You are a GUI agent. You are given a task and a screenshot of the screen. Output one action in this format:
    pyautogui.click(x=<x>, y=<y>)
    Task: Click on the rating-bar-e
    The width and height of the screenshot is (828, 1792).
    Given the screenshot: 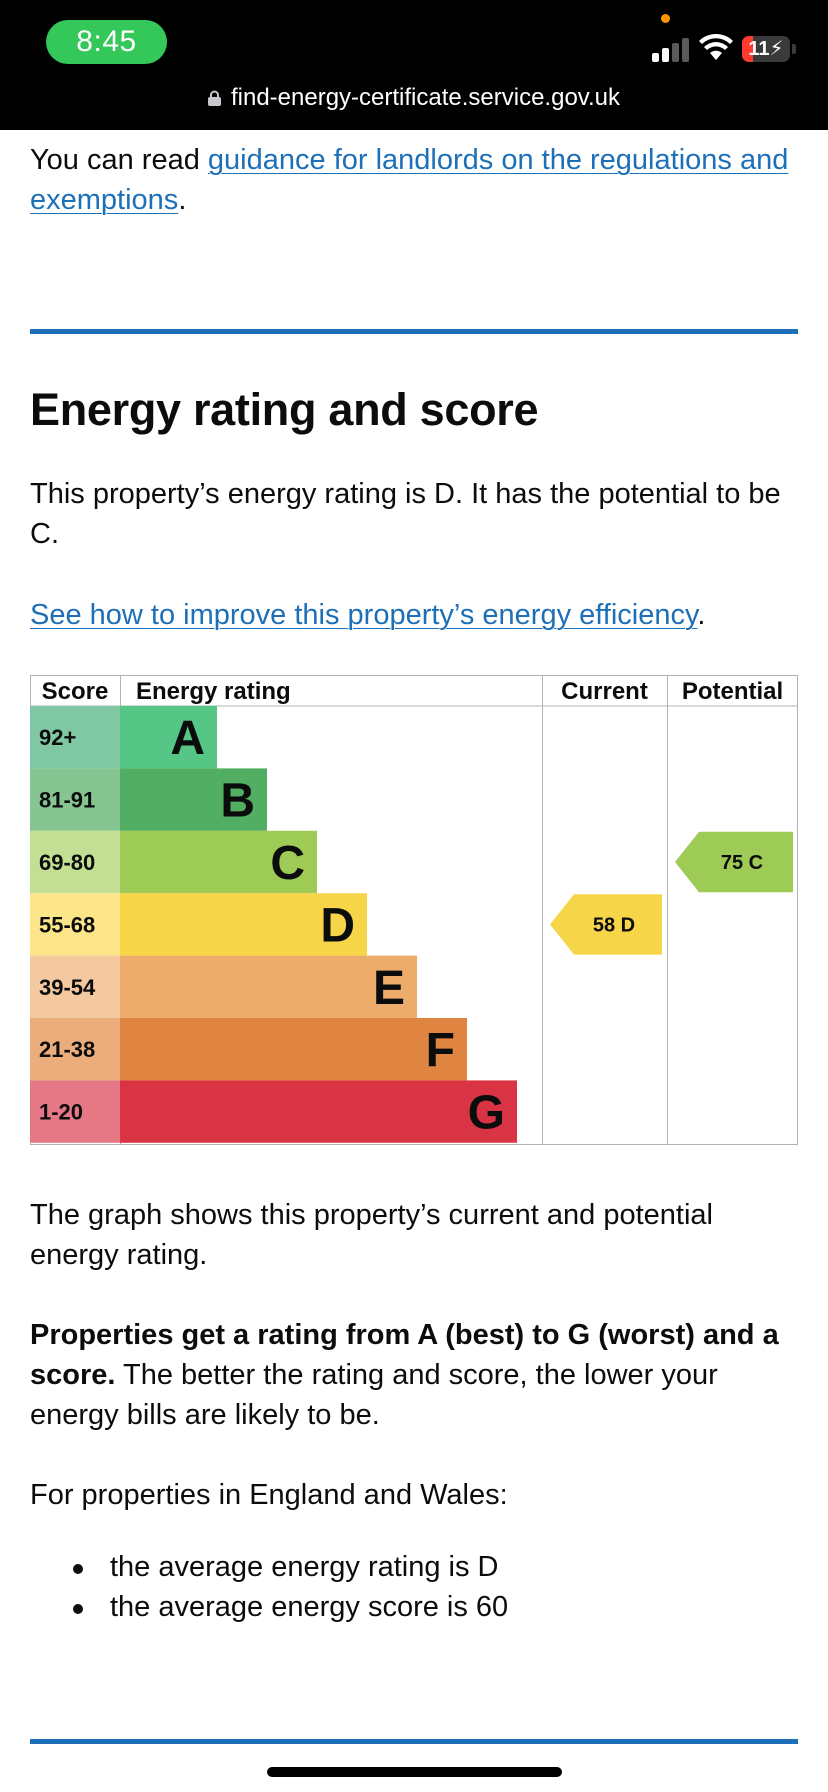 What is the action you would take?
    pyautogui.click(x=268, y=986)
    